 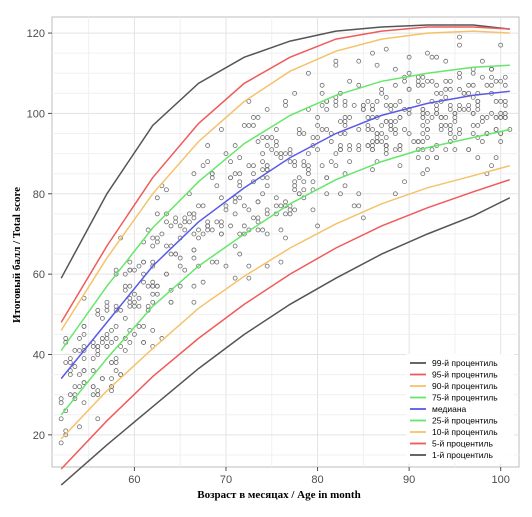 I want to click on x-tick-label: 100, so click(x=501, y=480).